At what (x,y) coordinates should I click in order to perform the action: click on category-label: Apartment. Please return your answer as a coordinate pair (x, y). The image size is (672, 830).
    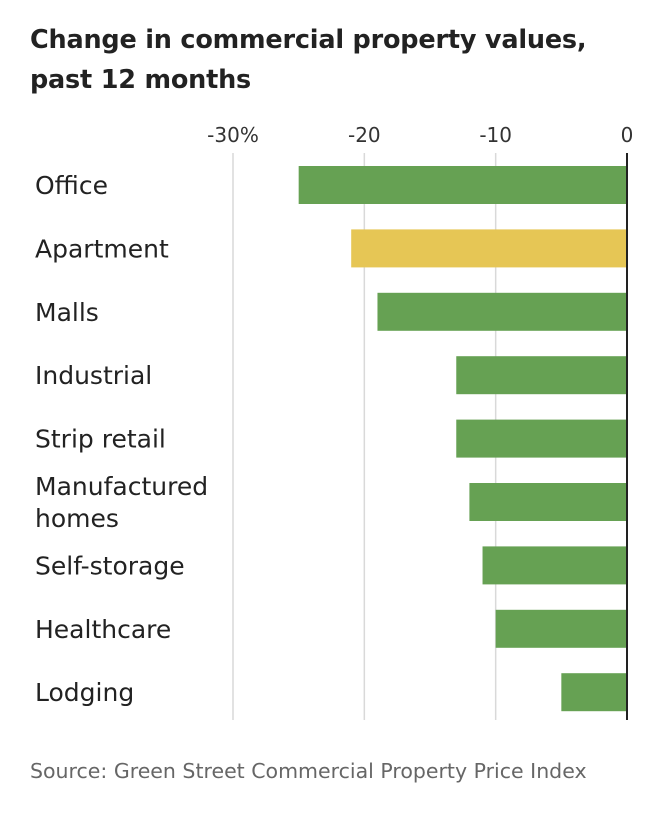
    Looking at the image, I should click on (102, 248).